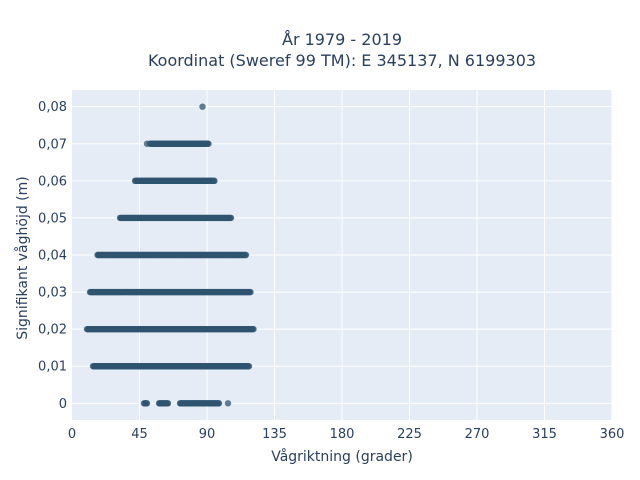 The height and width of the screenshot is (480, 640). What do you see at coordinates (477, 434) in the screenshot?
I see `x-tick-label: 270` at bounding box center [477, 434].